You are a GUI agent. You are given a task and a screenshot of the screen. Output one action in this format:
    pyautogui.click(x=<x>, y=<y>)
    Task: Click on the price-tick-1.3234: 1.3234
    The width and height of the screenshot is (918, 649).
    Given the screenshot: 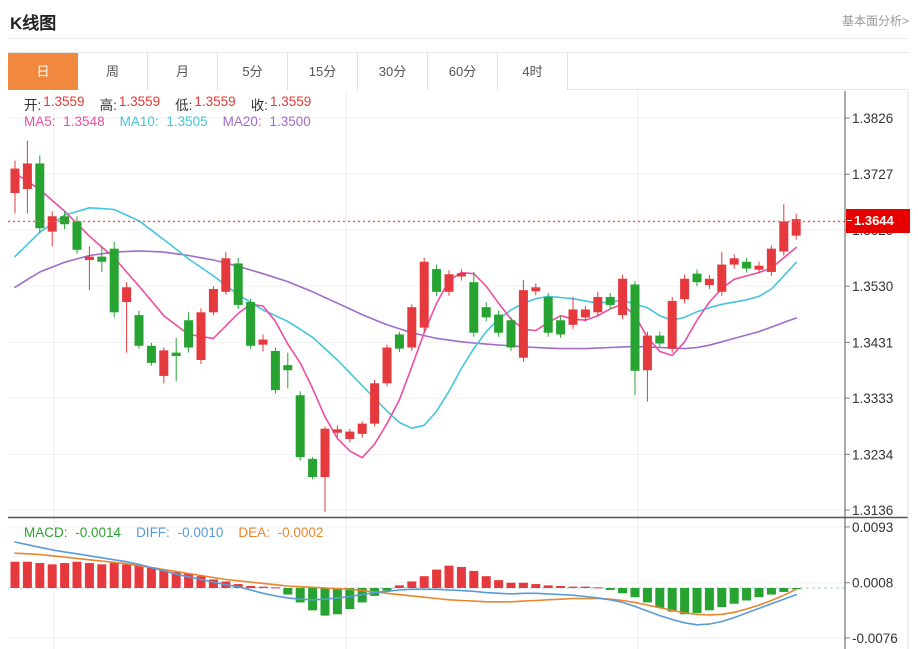 What is the action you would take?
    pyautogui.click(x=873, y=454)
    